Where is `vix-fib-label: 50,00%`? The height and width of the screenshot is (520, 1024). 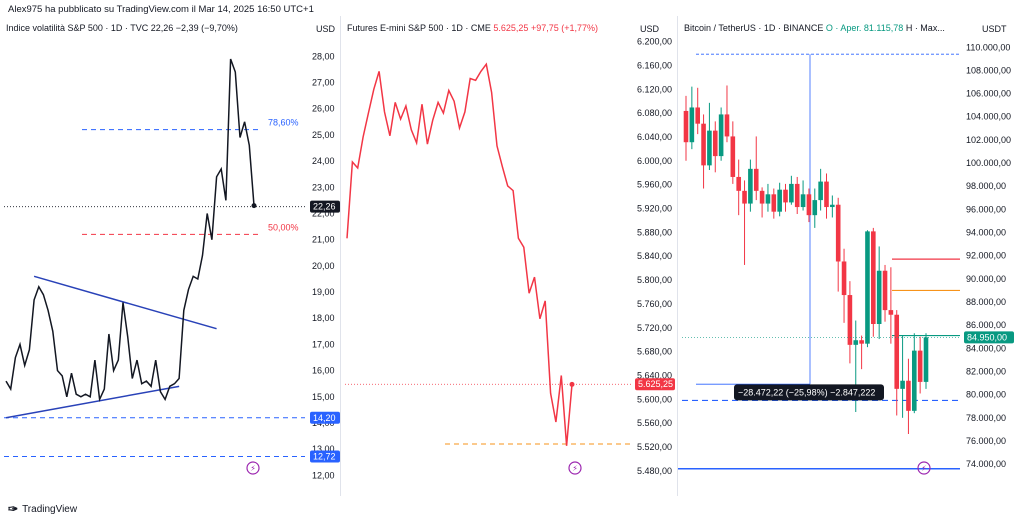
vix-fib-label: 50,00% is located at coordinates (283, 227).